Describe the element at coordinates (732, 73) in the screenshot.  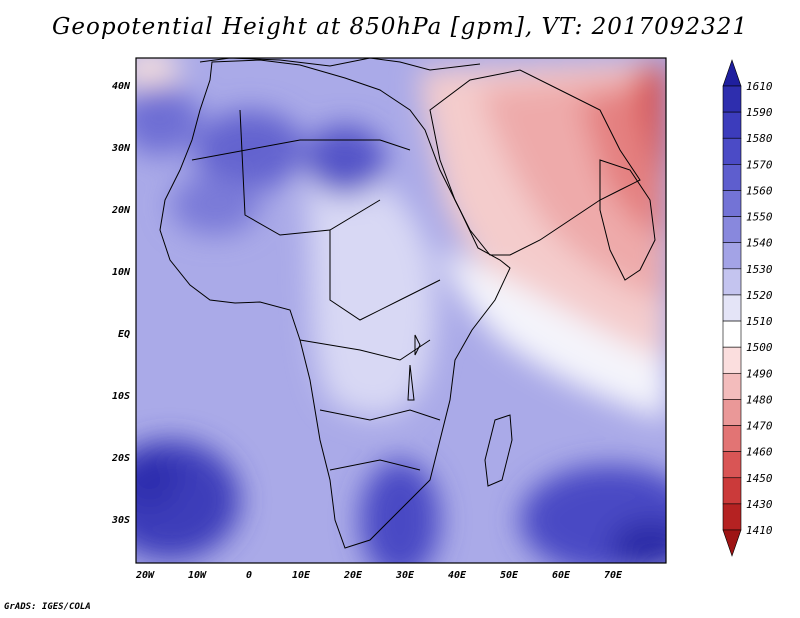
I see `colorbar-cap-top` at that location.